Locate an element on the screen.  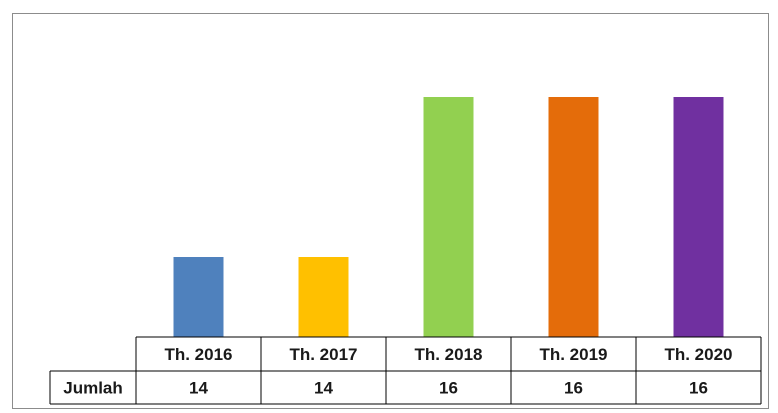
bar-th2016 is located at coordinates (198, 297).